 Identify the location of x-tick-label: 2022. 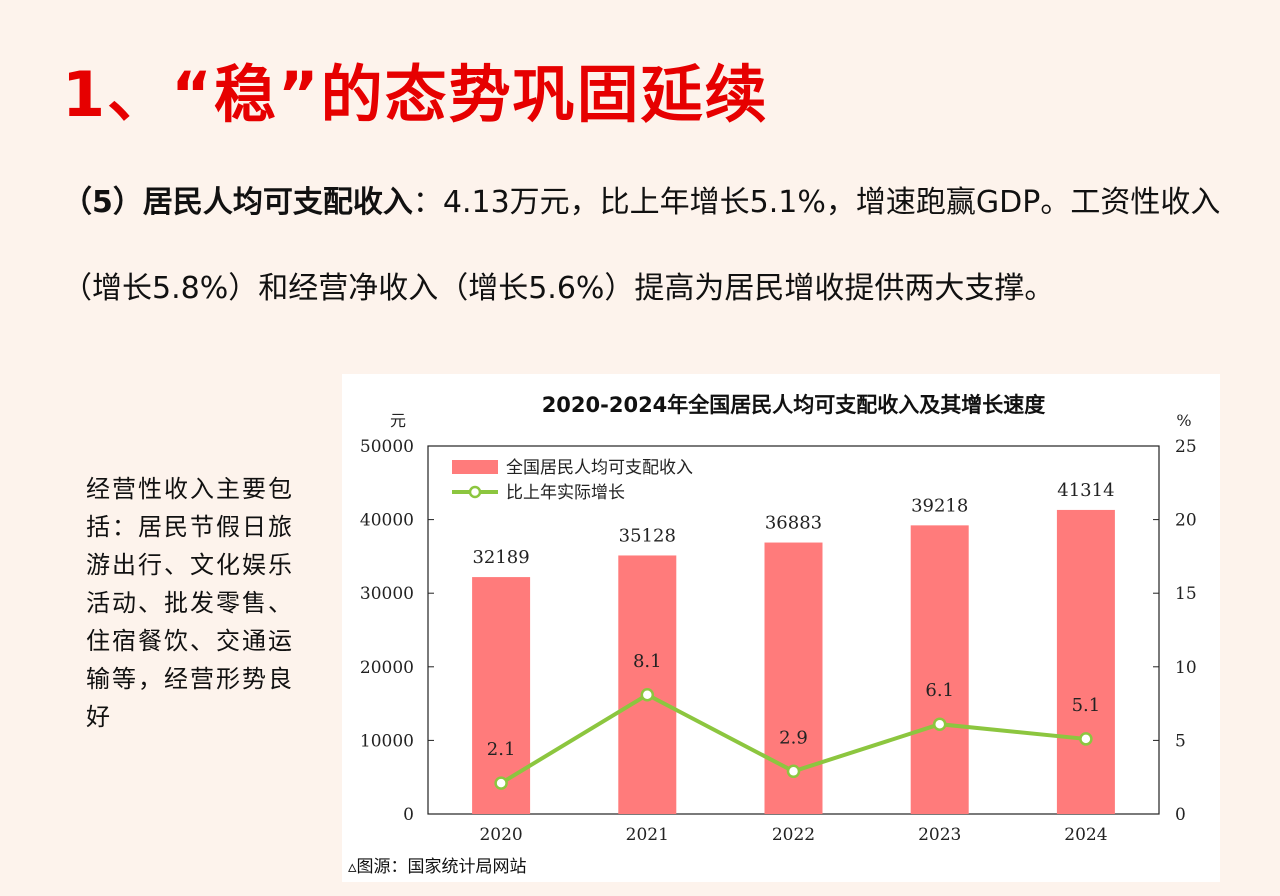
(793, 835).